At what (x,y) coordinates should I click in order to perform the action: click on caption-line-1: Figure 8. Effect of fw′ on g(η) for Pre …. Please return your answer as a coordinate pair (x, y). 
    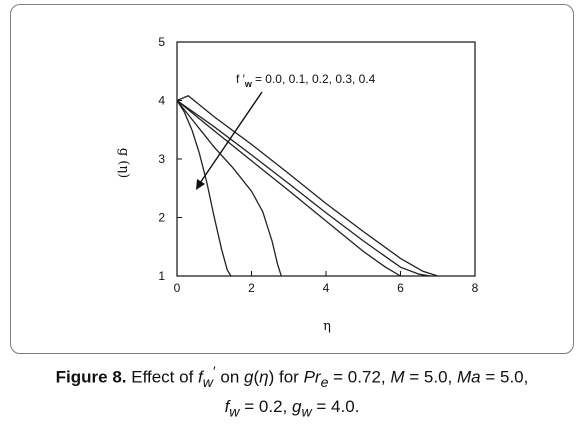
    Looking at the image, I should click on (292, 378).